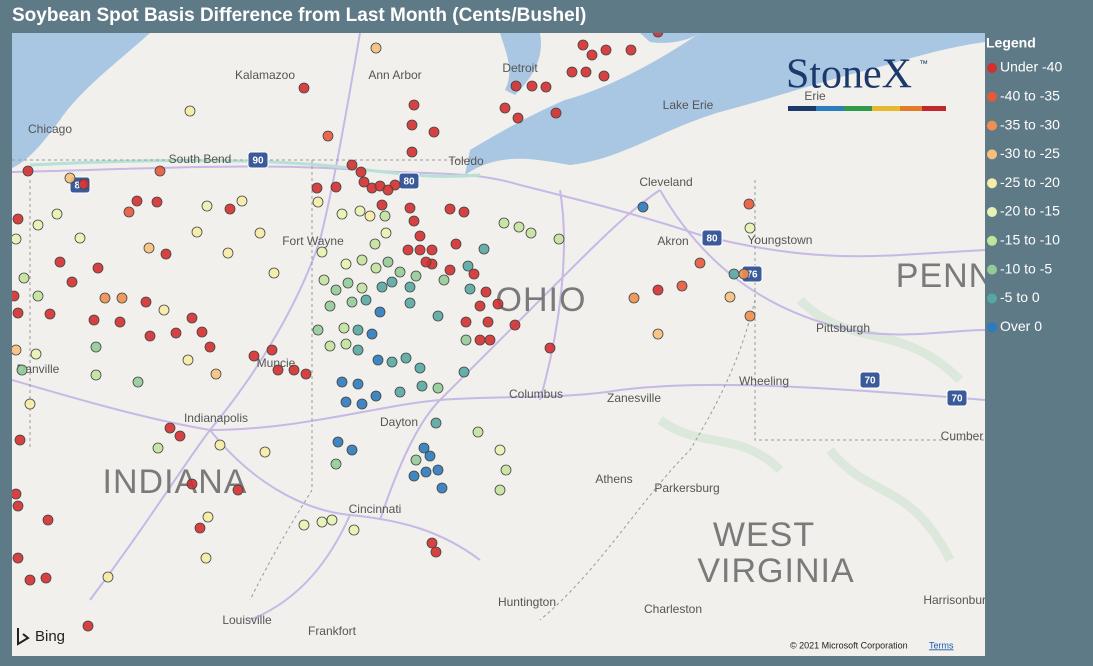 The height and width of the screenshot is (666, 1093). Describe the element at coordinates (752, 275) in the screenshot. I see `highway-number: 76` at that location.